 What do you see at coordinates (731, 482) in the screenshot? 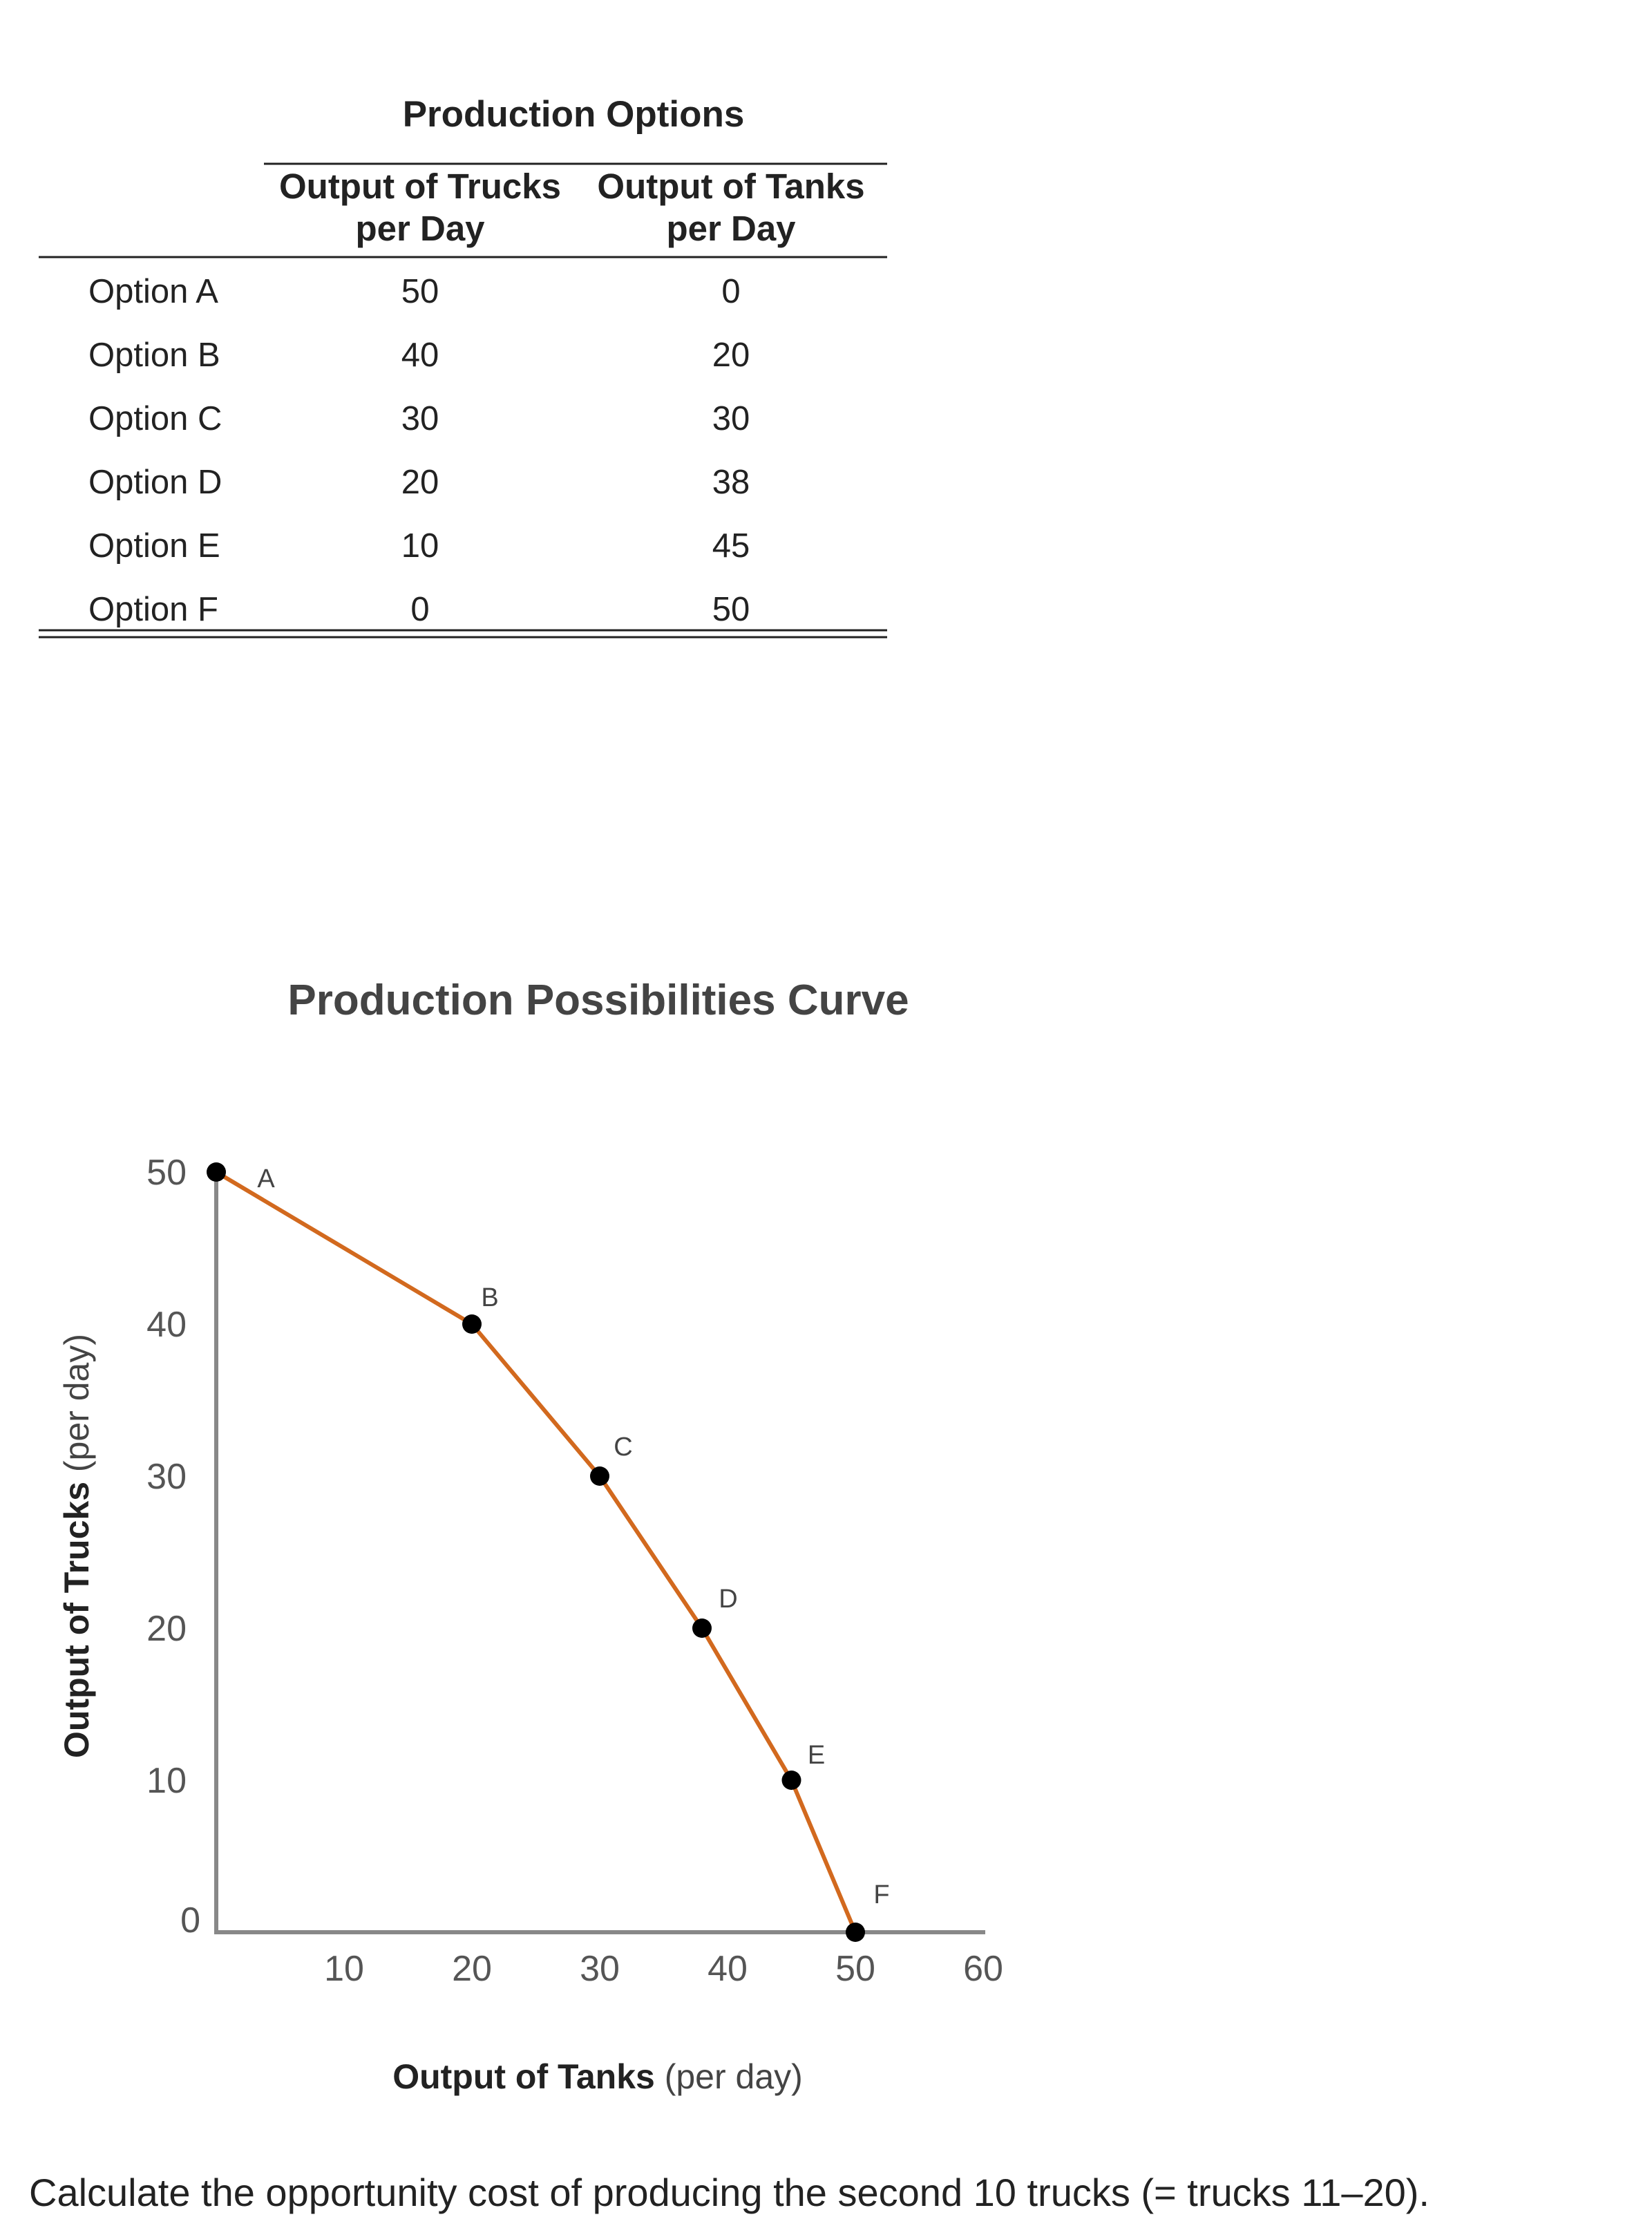
I see `row-tanks-value: 38` at bounding box center [731, 482].